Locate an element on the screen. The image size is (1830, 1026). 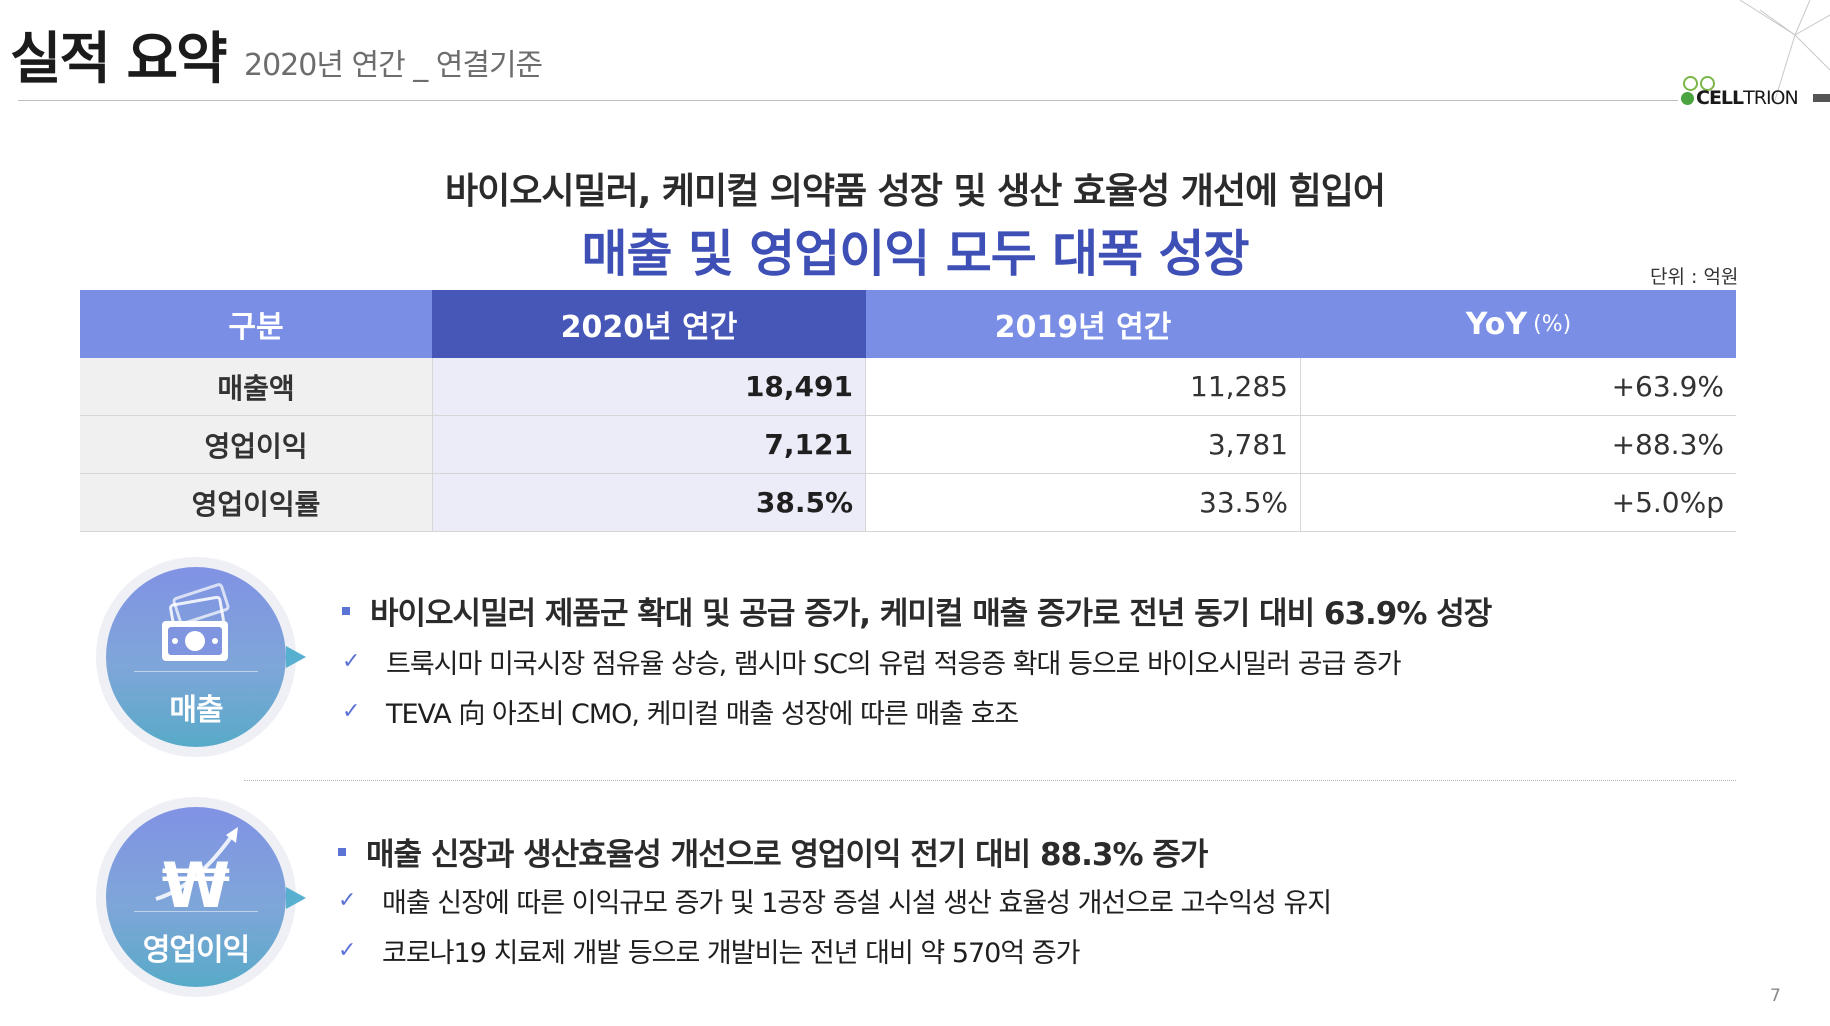
operating-profit-sub-text: 코로나19 치료제 개발 등으로 개발비는 전년 대비 약 570억 증가 is located at coordinates (731, 953).